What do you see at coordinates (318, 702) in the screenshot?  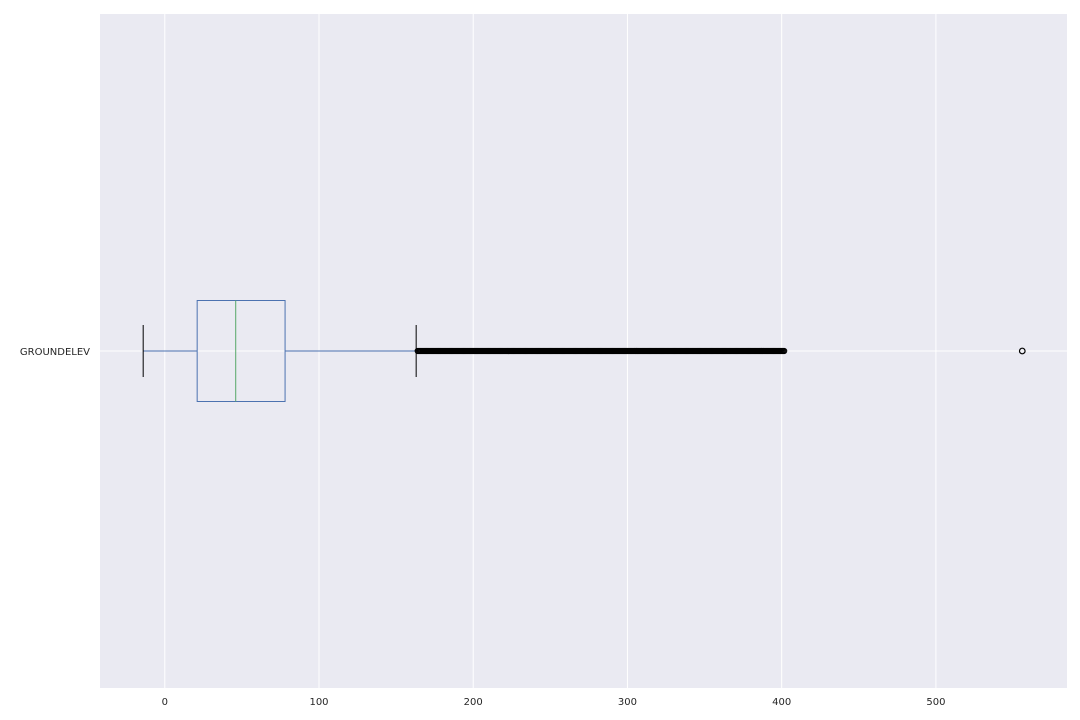 I see `x-tick-label: 100` at bounding box center [318, 702].